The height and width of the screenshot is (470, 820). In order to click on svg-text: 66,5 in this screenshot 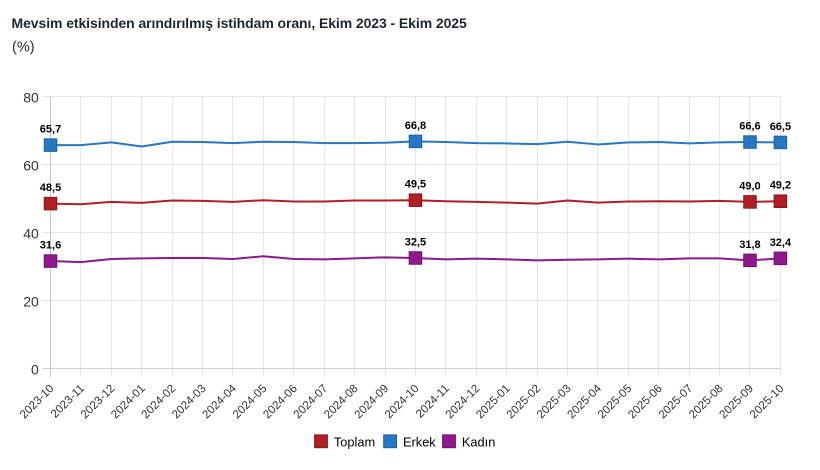, I will do `click(780, 127)`.